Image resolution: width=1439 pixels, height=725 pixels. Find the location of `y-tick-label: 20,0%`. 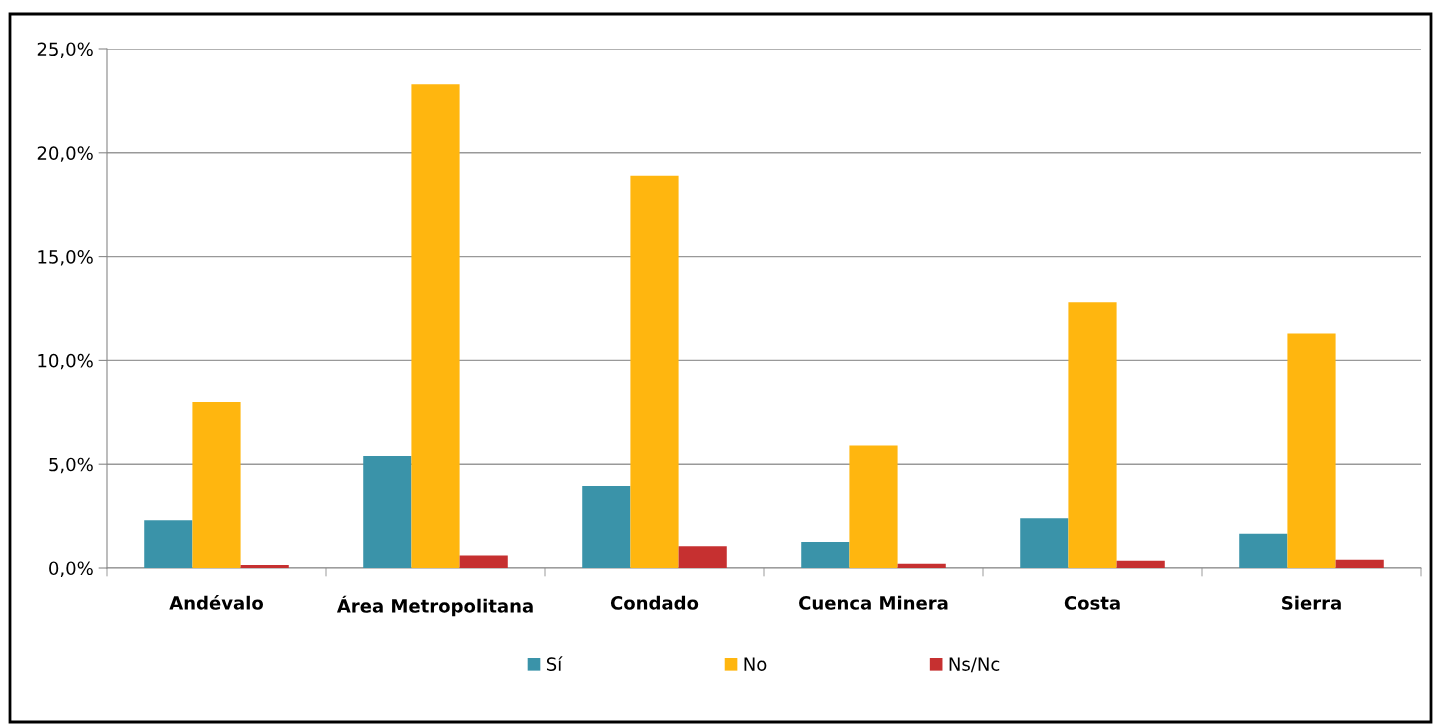

y-tick-label: 20,0% is located at coordinates (65, 154).